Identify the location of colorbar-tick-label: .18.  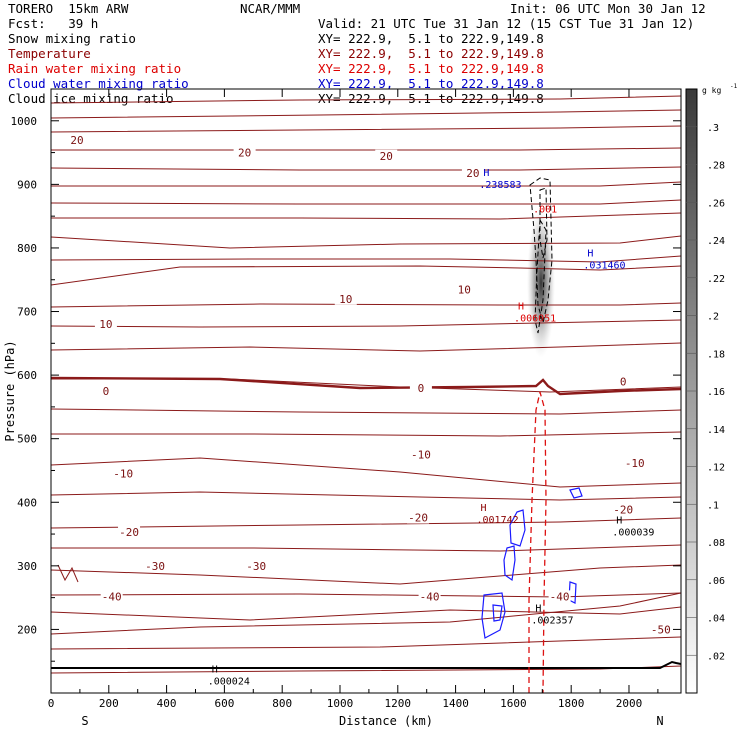
(716, 354).